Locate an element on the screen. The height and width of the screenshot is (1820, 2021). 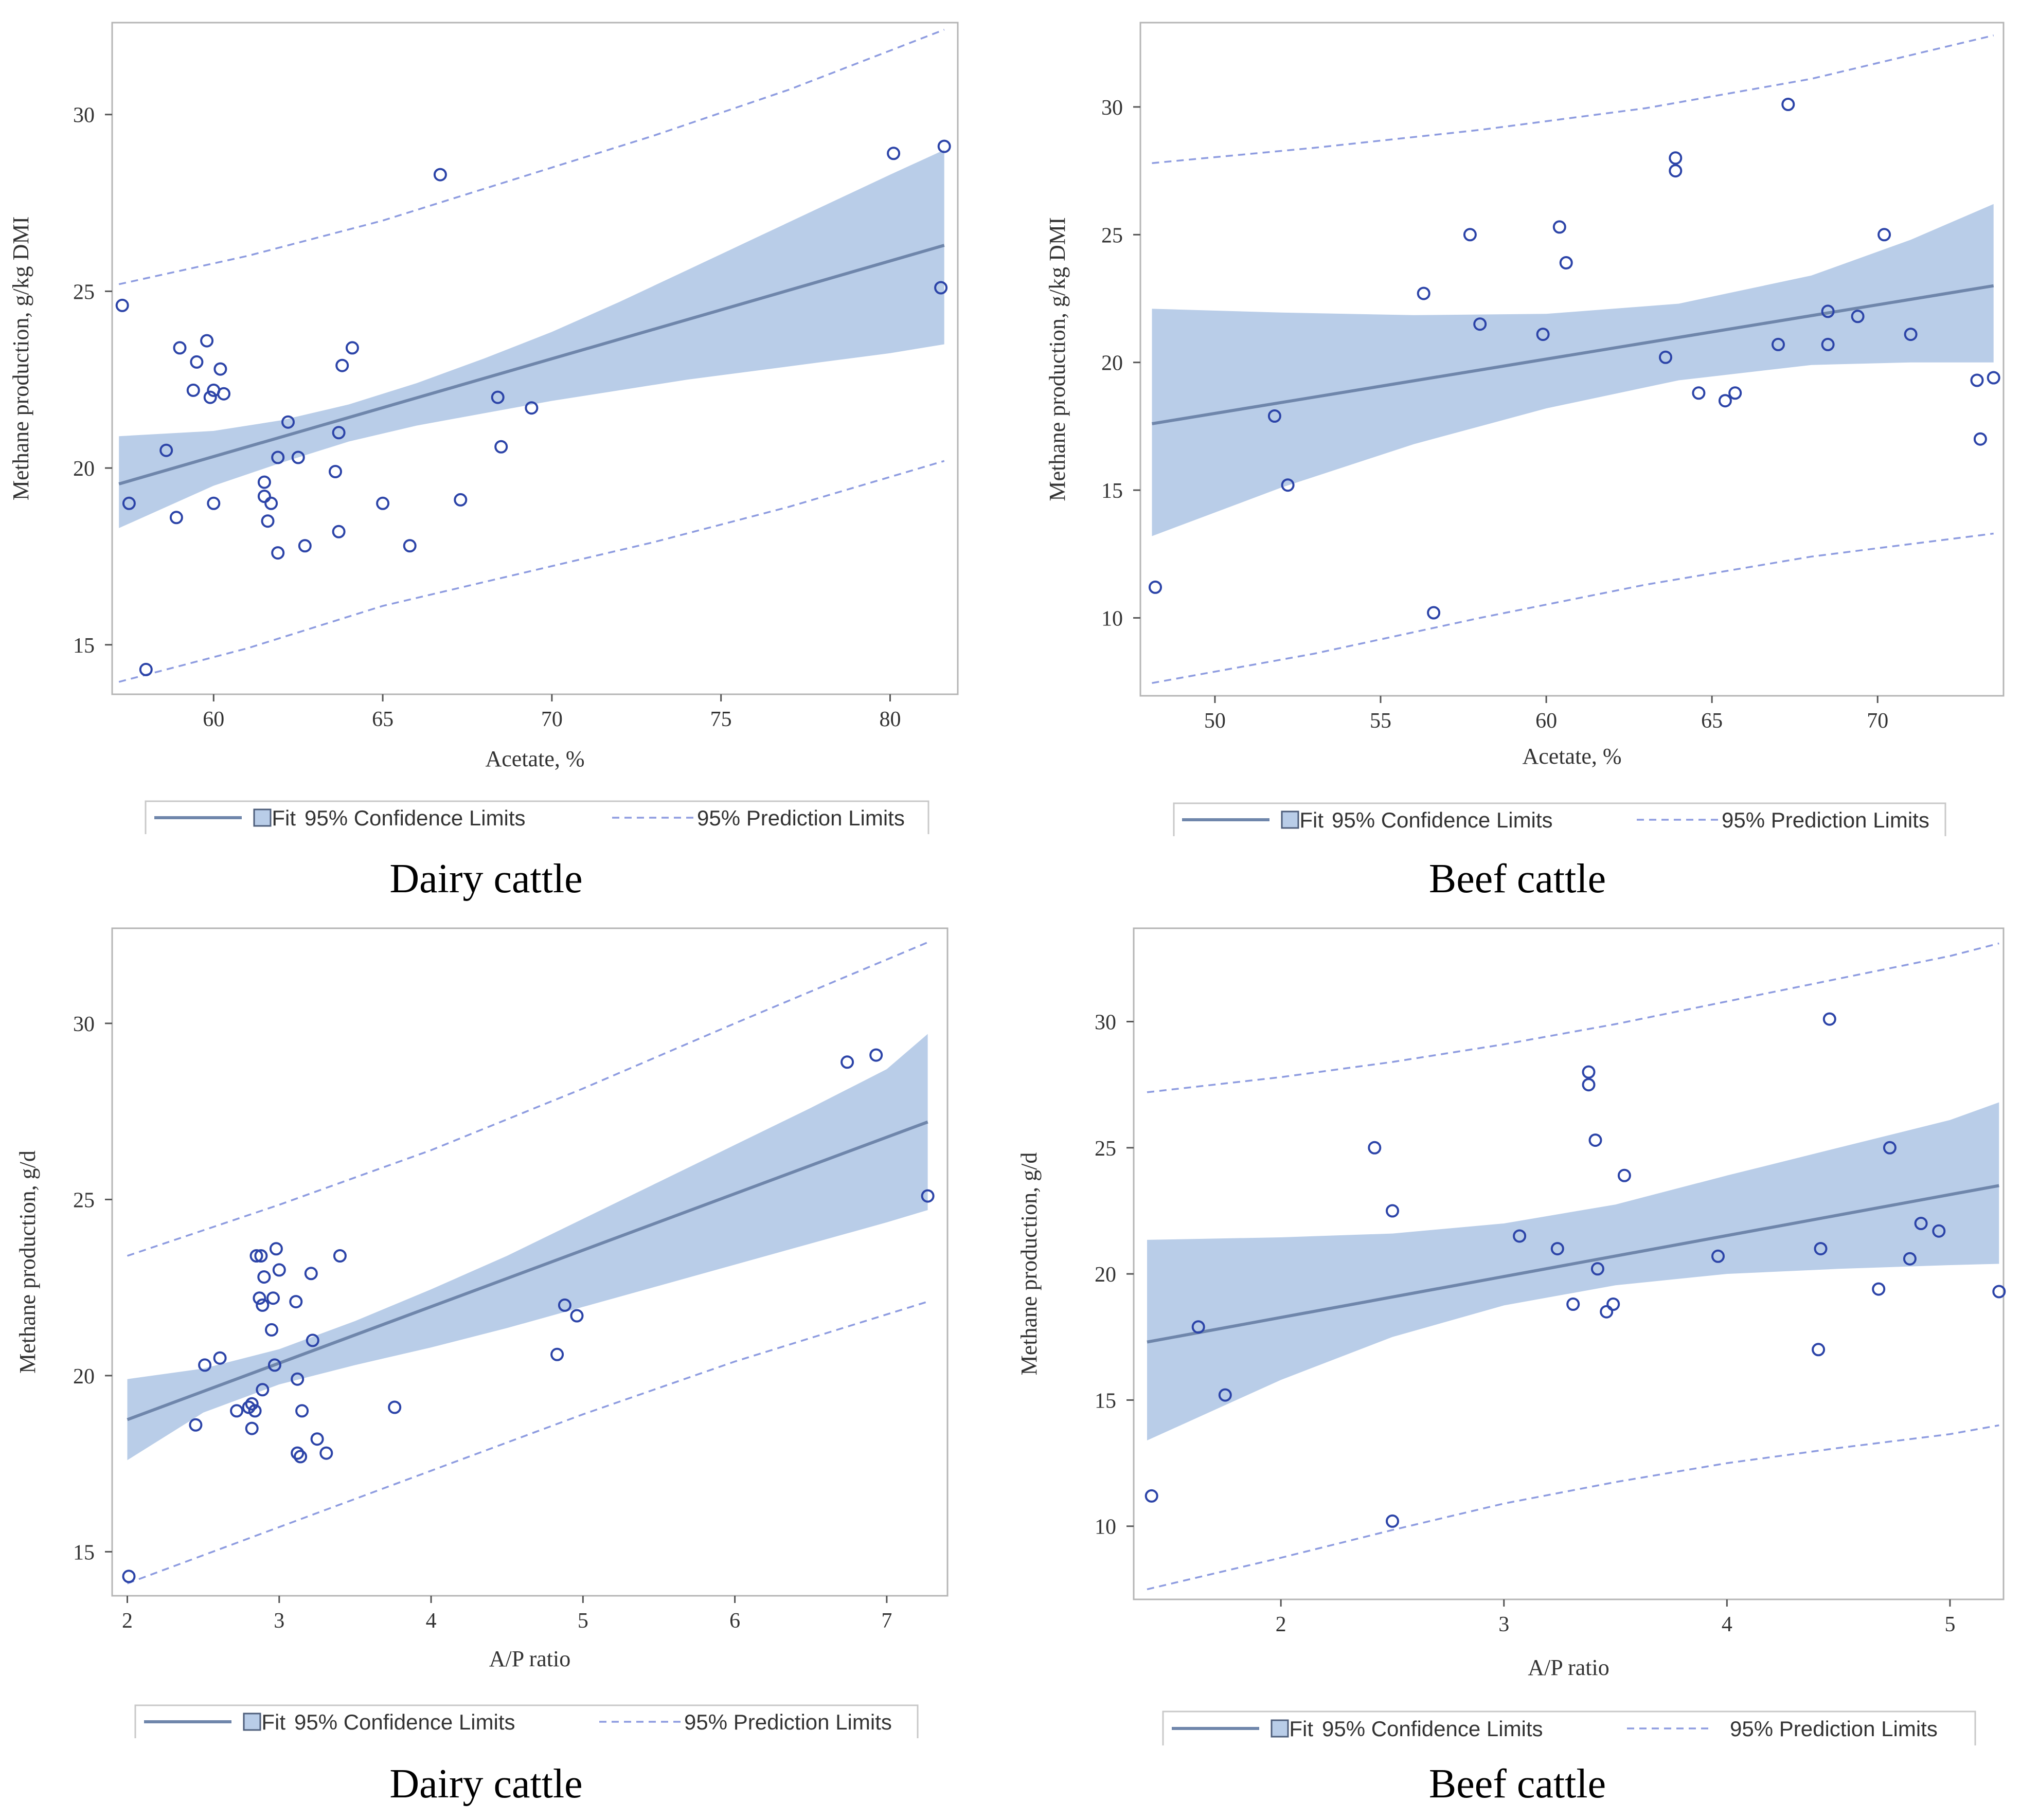
y-axis-title: Methane production, g/d is located at coordinates (27, 1262).